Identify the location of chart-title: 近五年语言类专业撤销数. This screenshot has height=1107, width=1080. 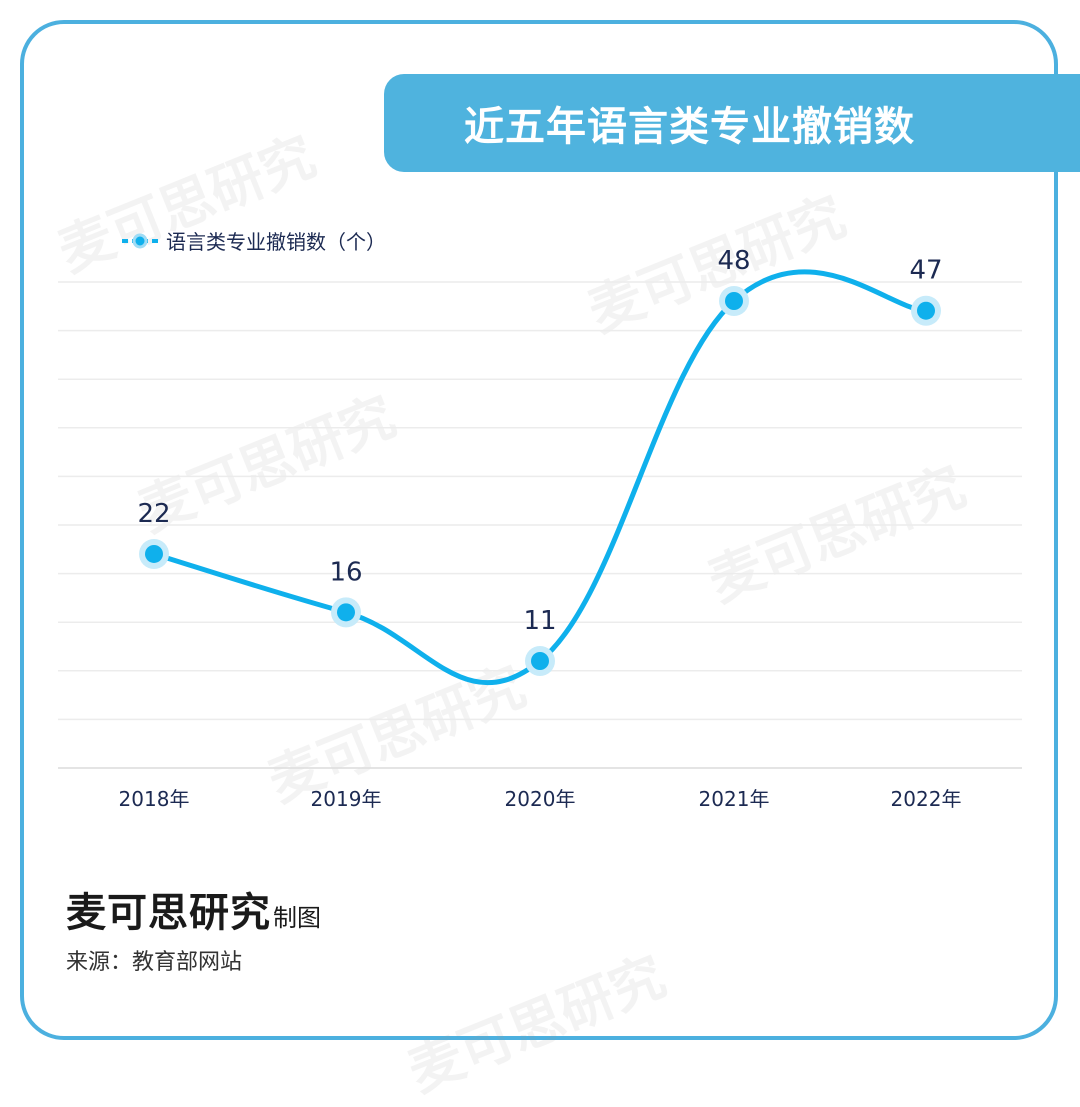
(689, 127).